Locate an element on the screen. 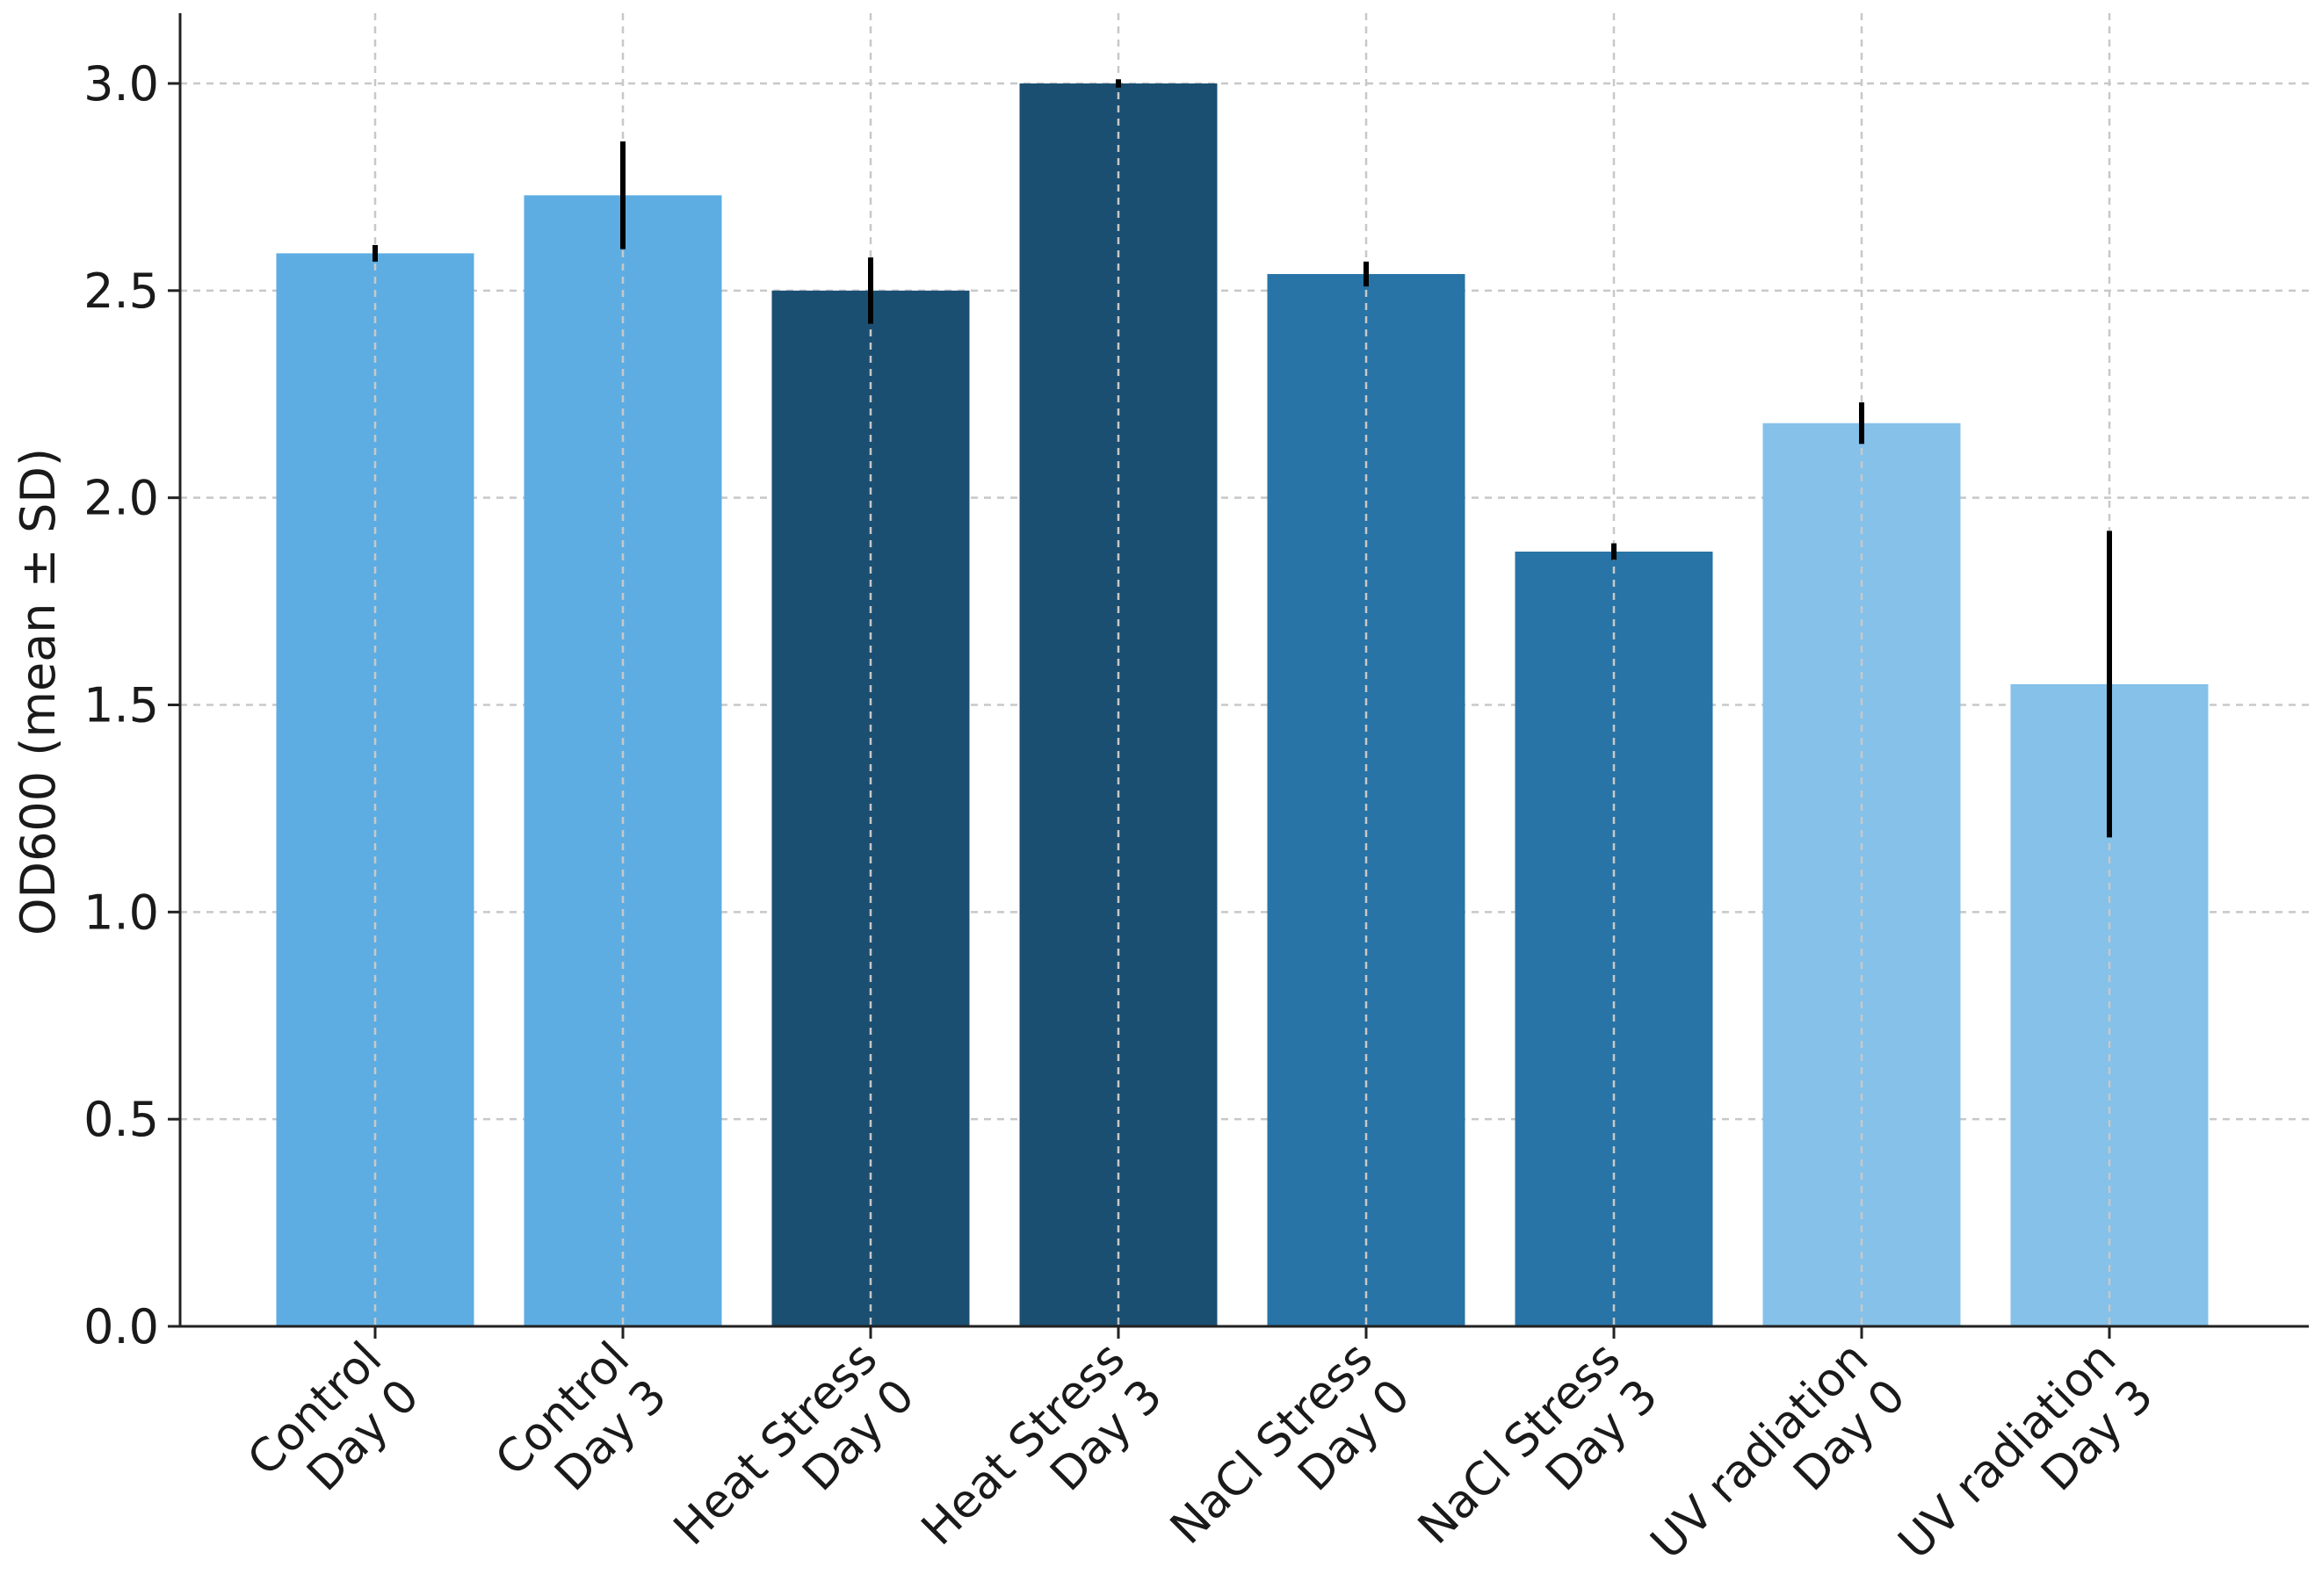 This screenshot has height=1596, width=2322. y-axis-label: OD600 (mean ± SD) is located at coordinates (39, 692).